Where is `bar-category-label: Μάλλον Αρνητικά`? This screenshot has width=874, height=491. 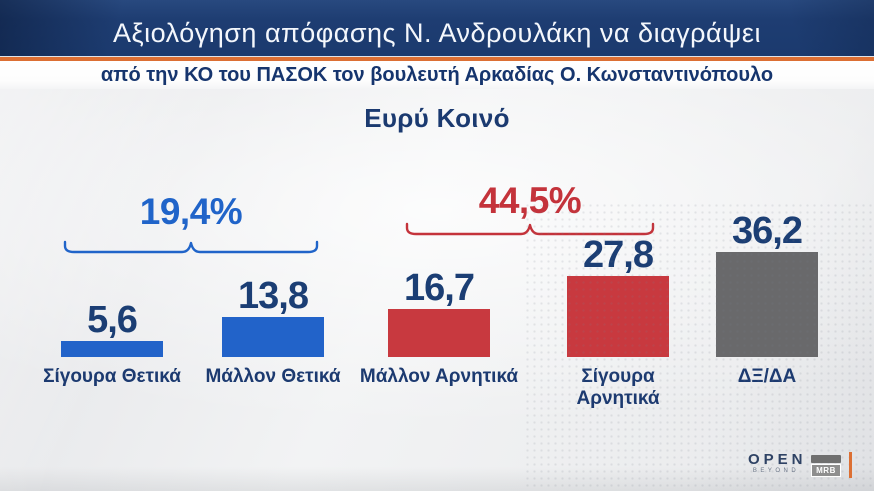 bar-category-label: Μάλλον Αρνητικά is located at coordinates (439, 376).